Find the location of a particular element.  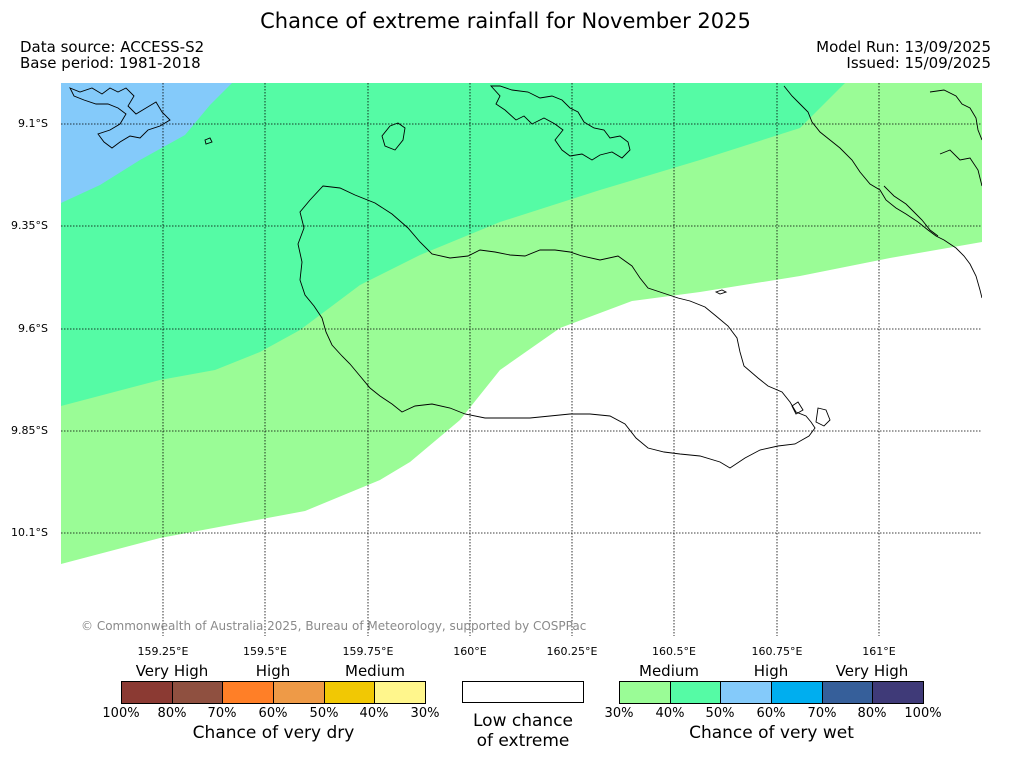

legend-dry-tick: 80% is located at coordinates (172, 713).